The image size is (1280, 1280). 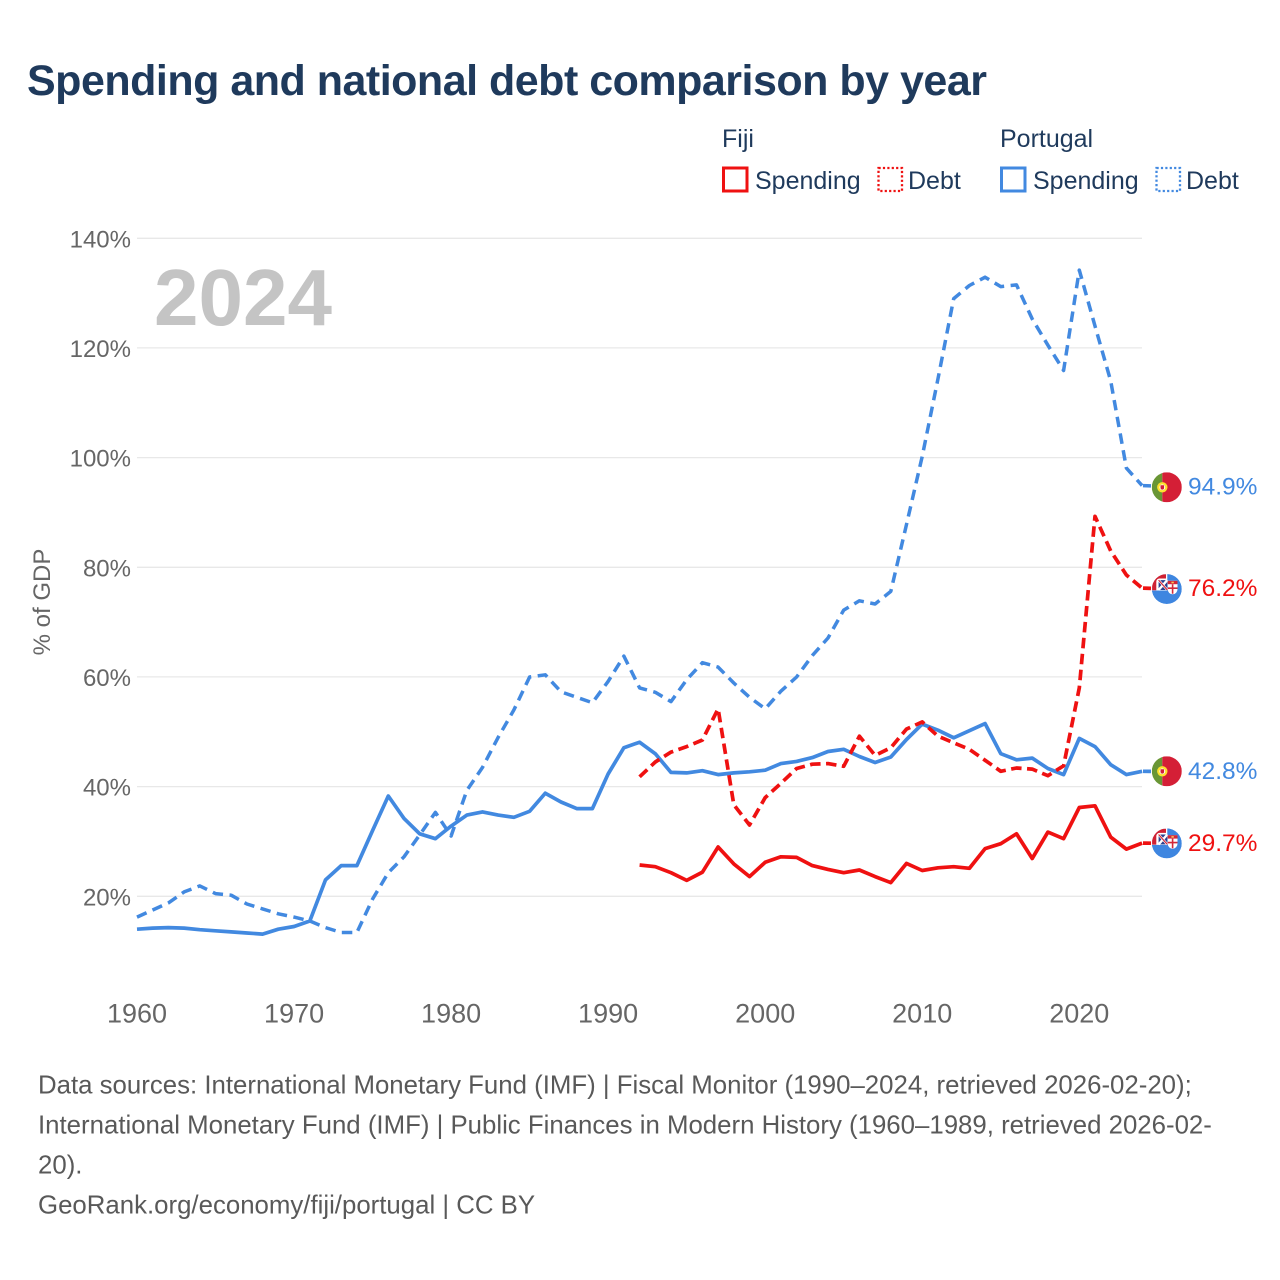 What do you see at coordinates (243, 297) in the screenshot?
I see `svg-text: 2024` at bounding box center [243, 297].